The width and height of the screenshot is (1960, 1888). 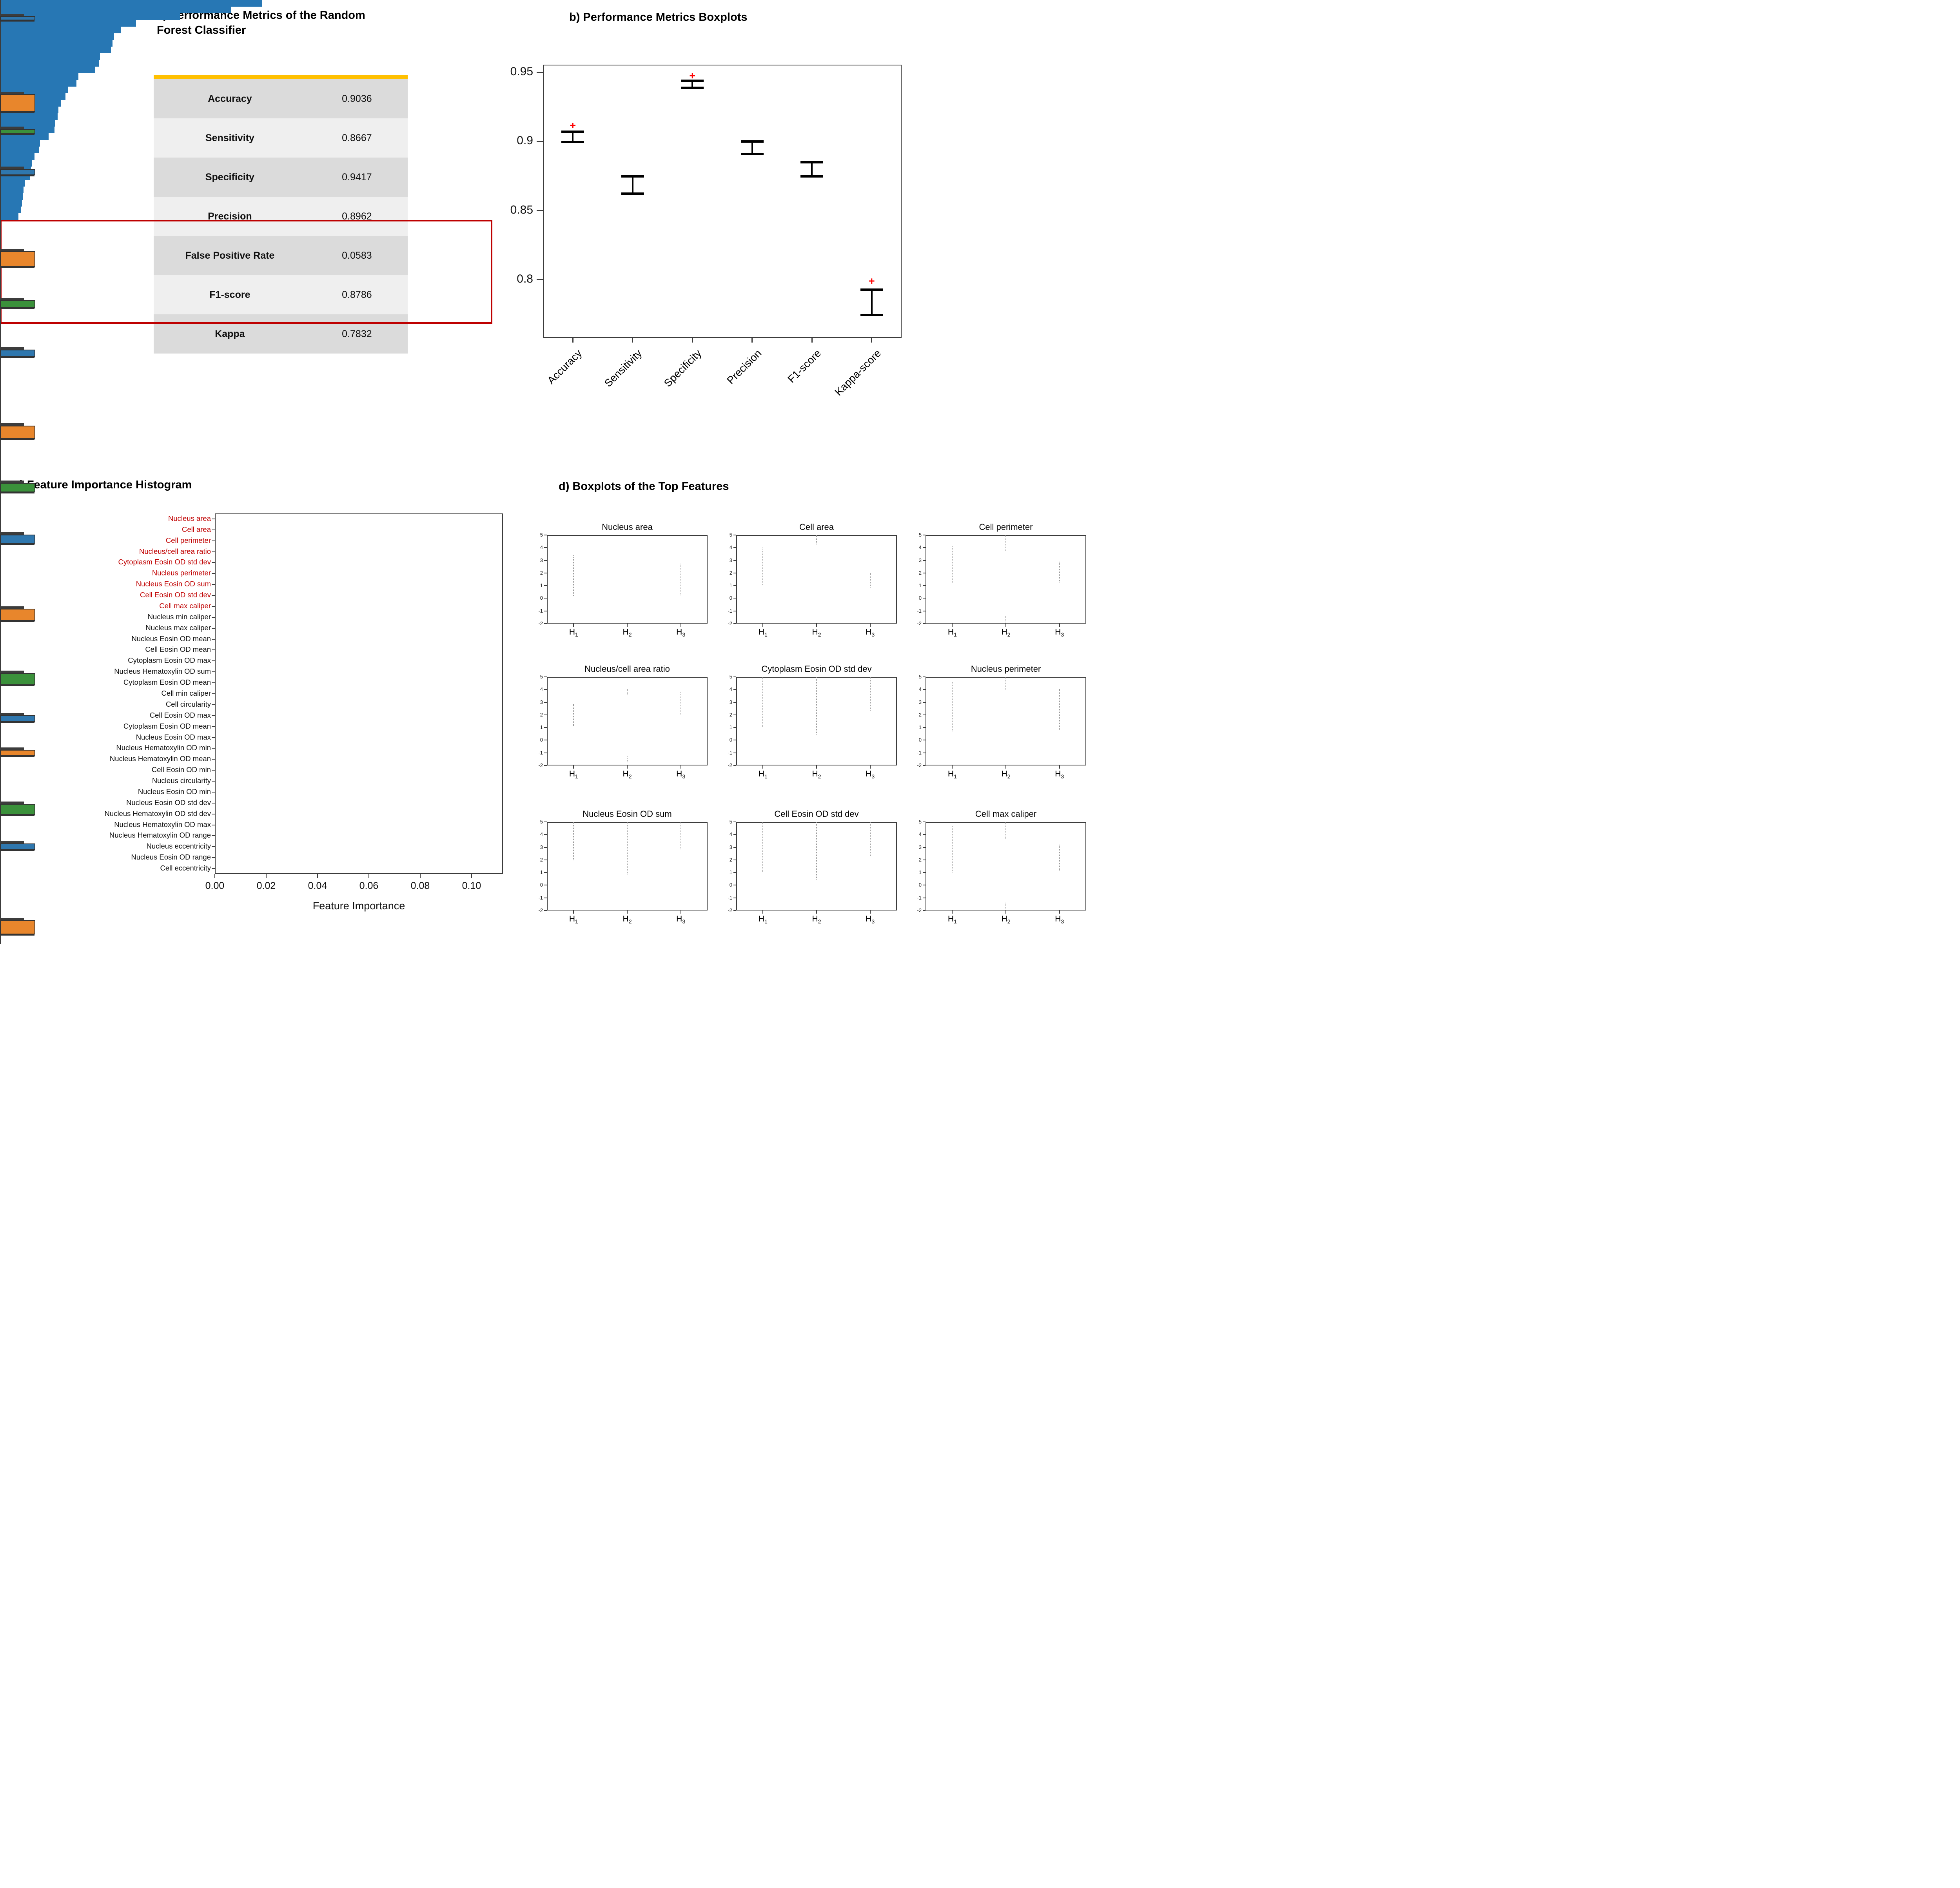 What do you see at coordinates (230, 98) in the screenshot?
I see `metric-name: Accuracy` at bounding box center [230, 98].